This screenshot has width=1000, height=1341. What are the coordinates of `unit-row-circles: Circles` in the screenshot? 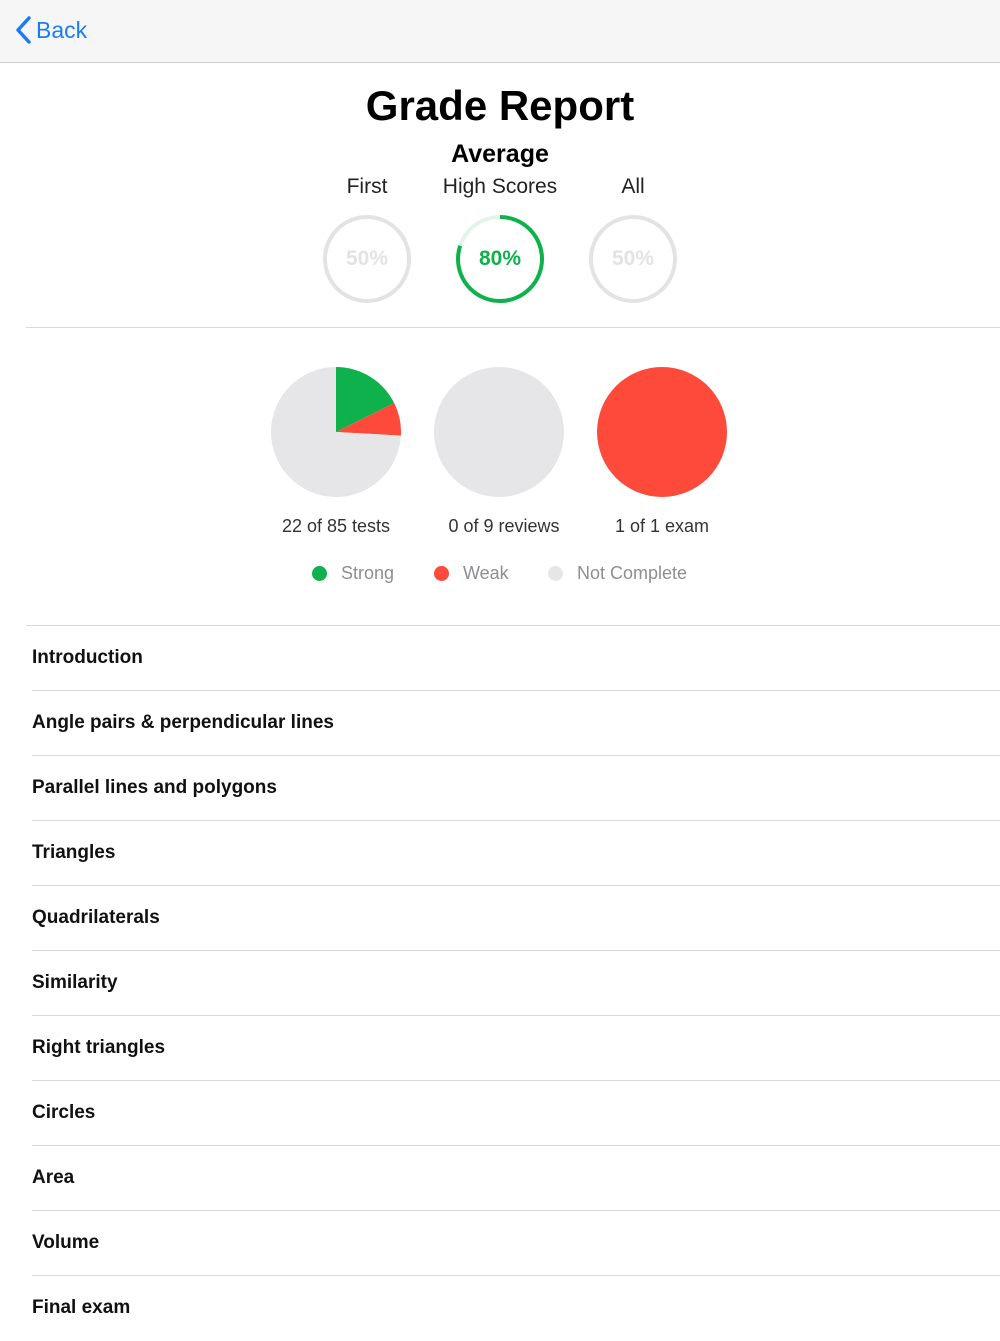 It's located at (500, 1113).